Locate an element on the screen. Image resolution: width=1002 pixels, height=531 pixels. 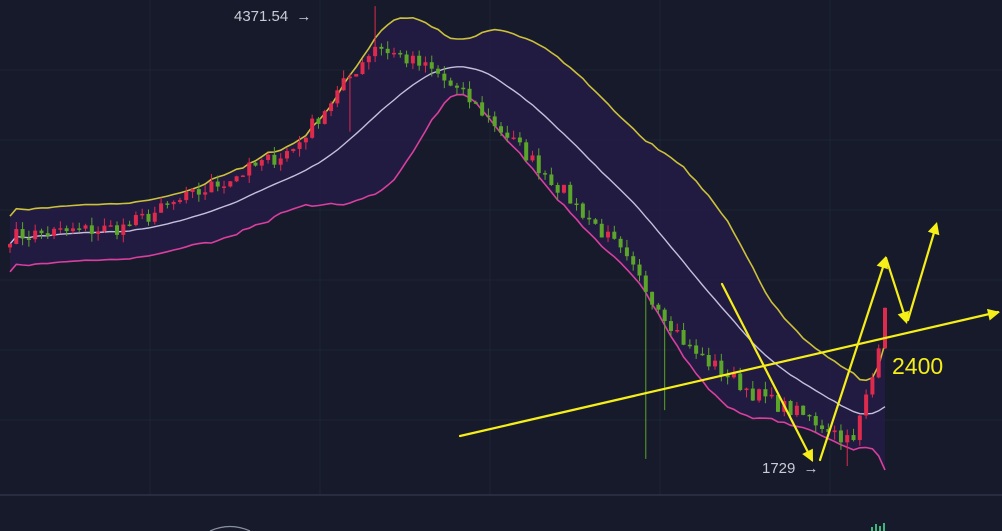
volume-bars is located at coordinates (878, 527).